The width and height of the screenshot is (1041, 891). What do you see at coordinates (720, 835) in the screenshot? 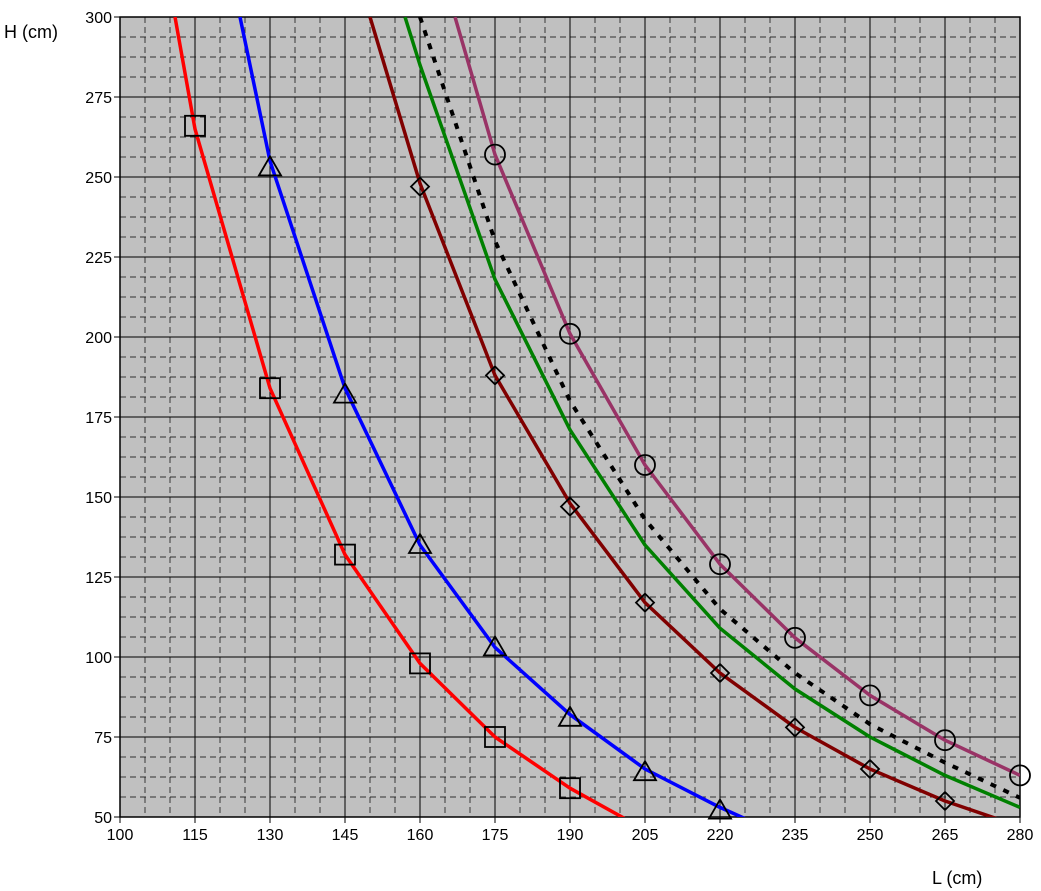
I see `x-tick-label: 220` at bounding box center [720, 835].